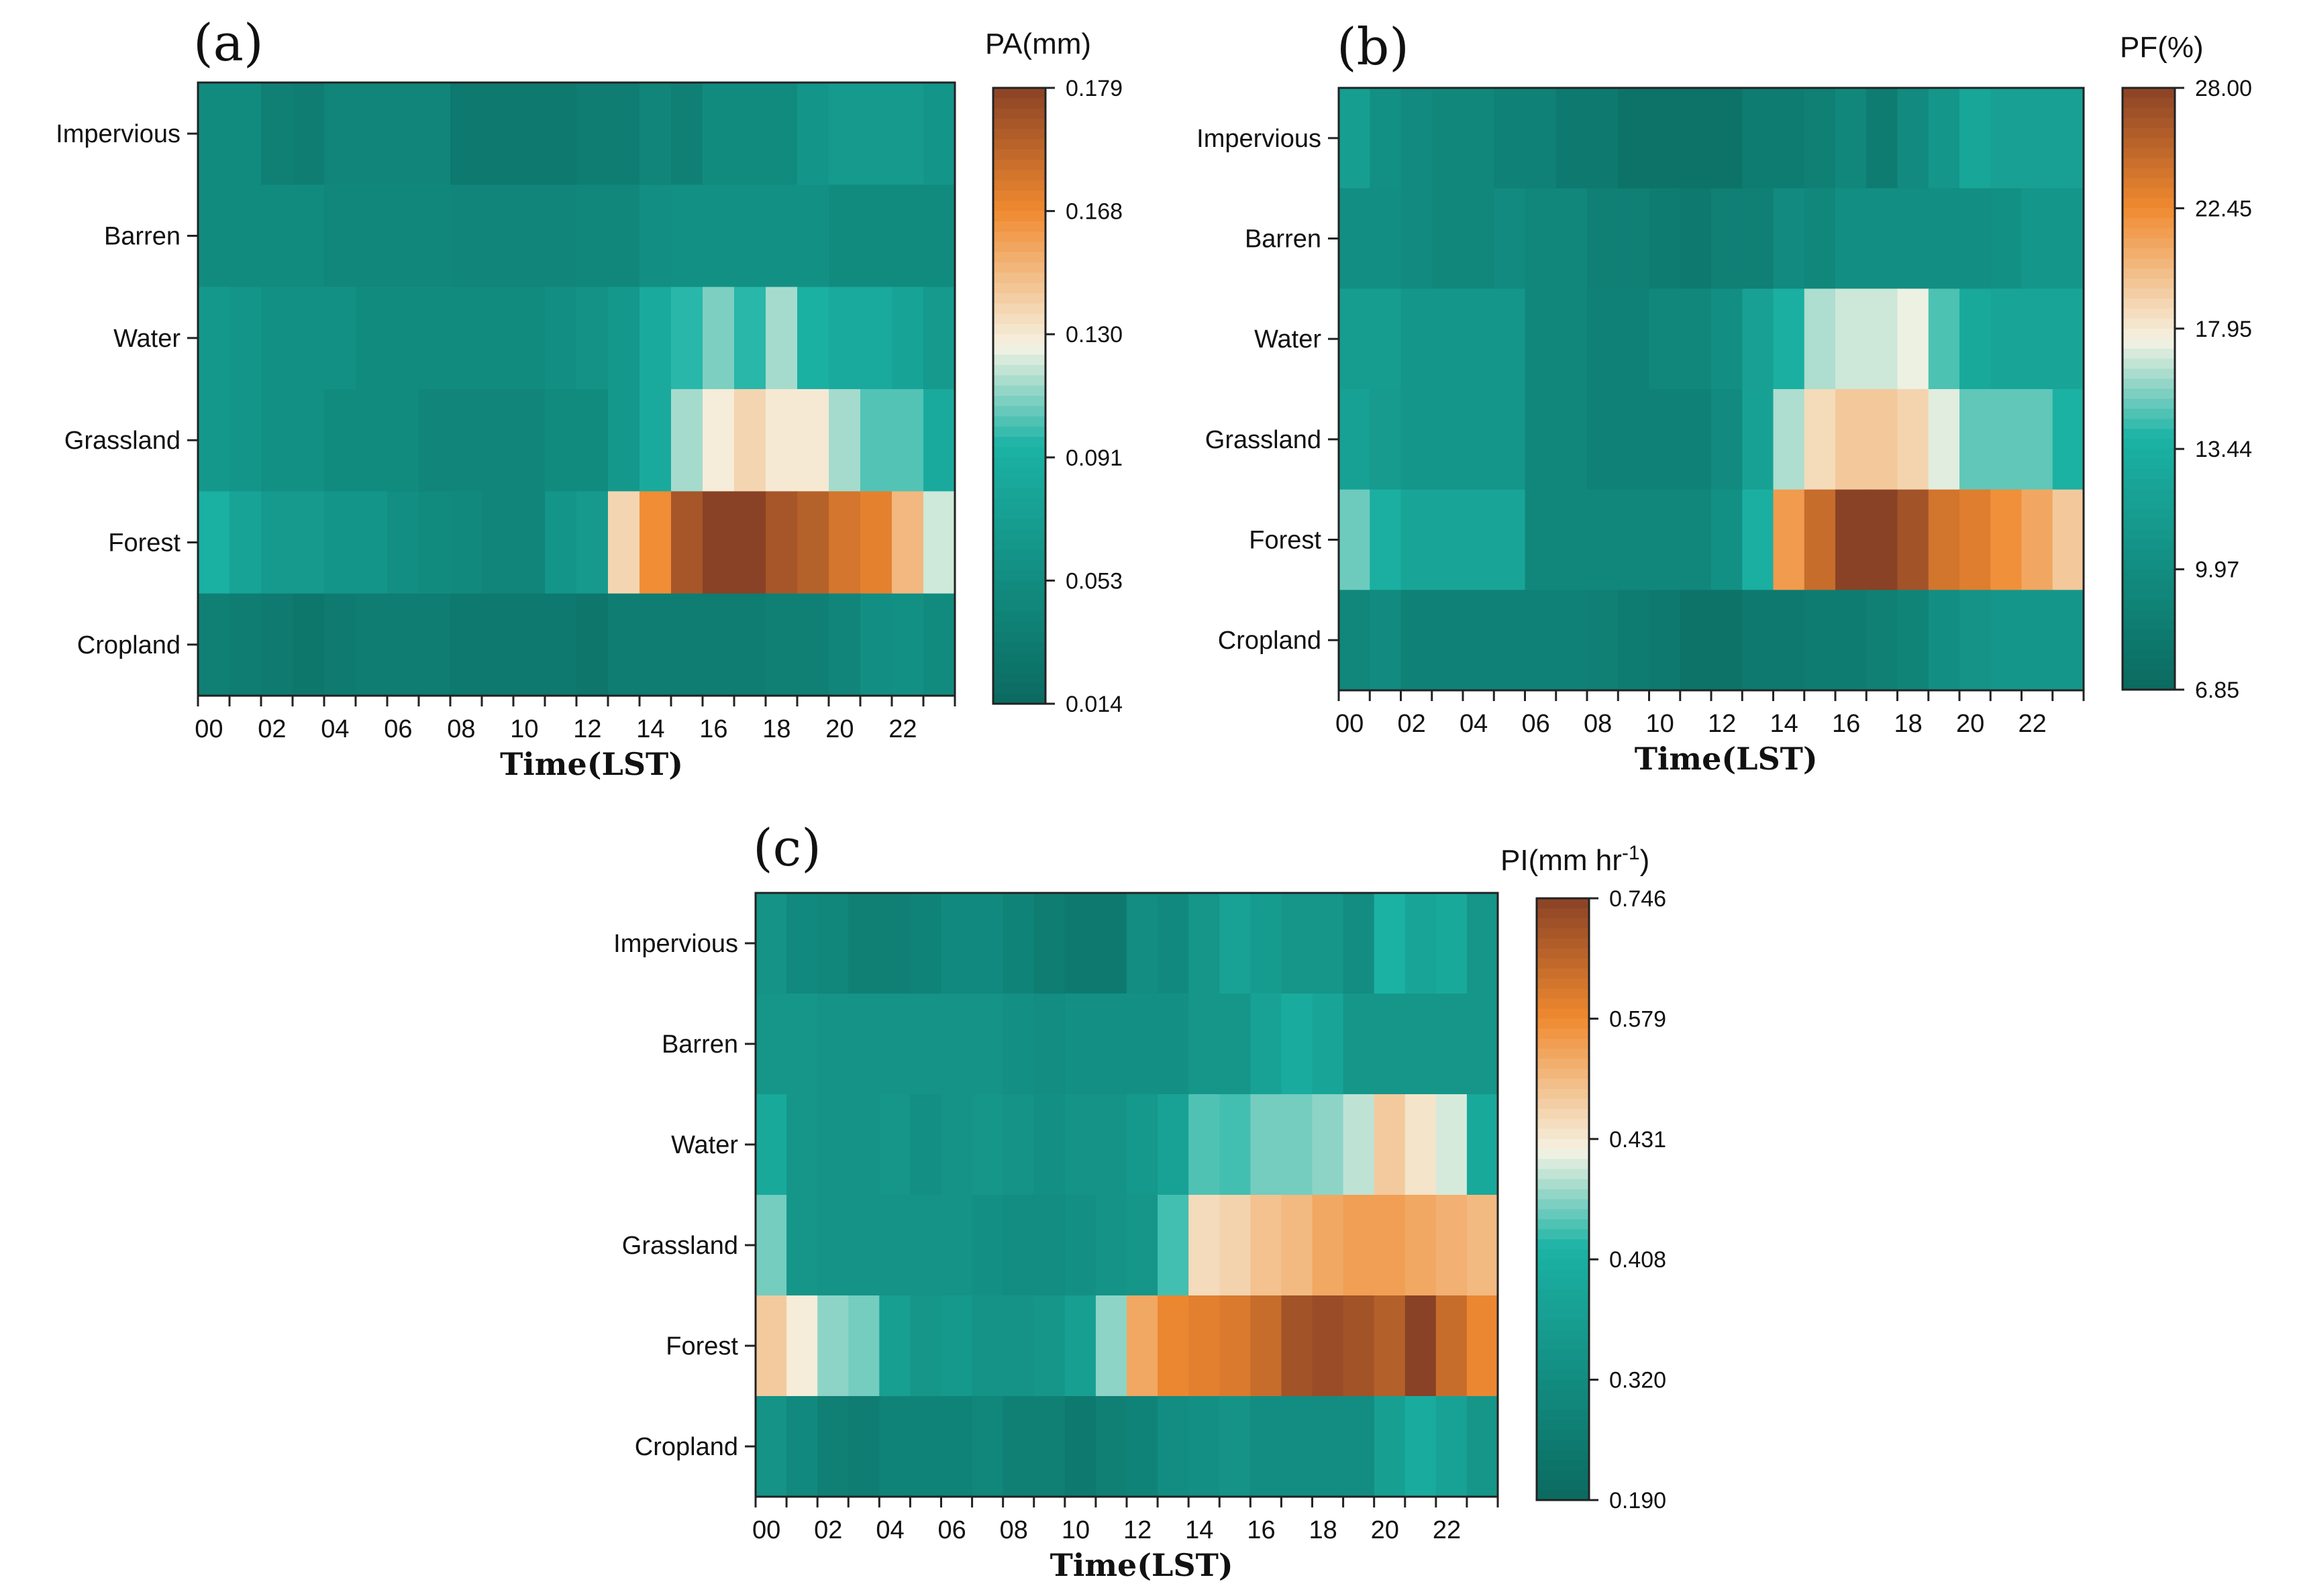 The width and height of the screenshot is (2299, 1596). What do you see at coordinates (272, 729) in the screenshot?
I see `x-tick-label: 02` at bounding box center [272, 729].